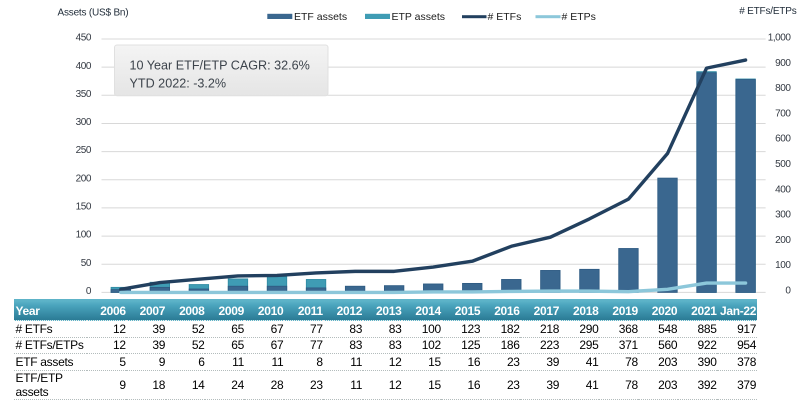 The image size is (806, 404). What do you see at coordinates (780, 38) in the screenshot?
I see `svg-text: 1,000` at bounding box center [780, 38].